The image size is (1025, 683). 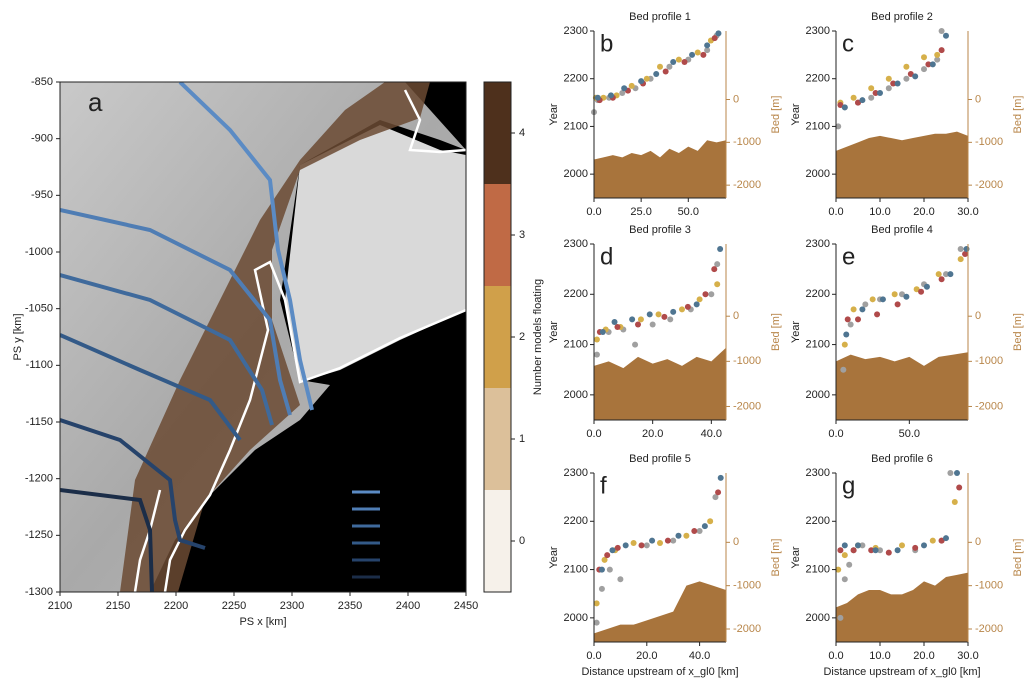 I want to click on y-tick-label: -1300, so click(x=39, y=592).